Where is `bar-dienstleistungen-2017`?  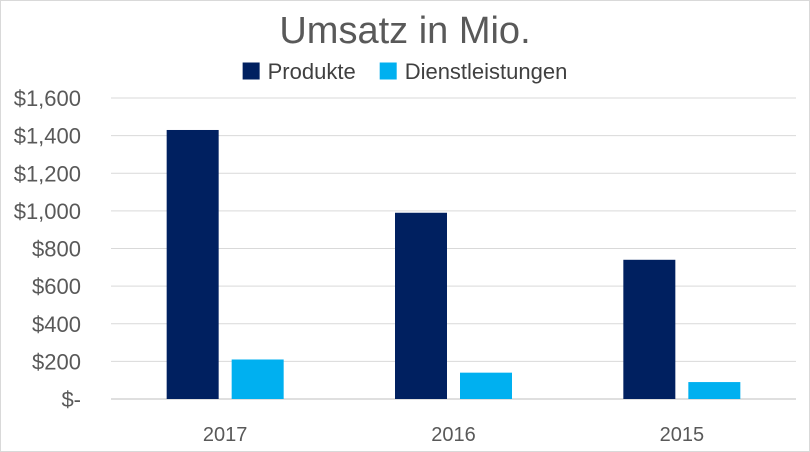
bar-dienstleistungen-2017 is located at coordinates (257, 379).